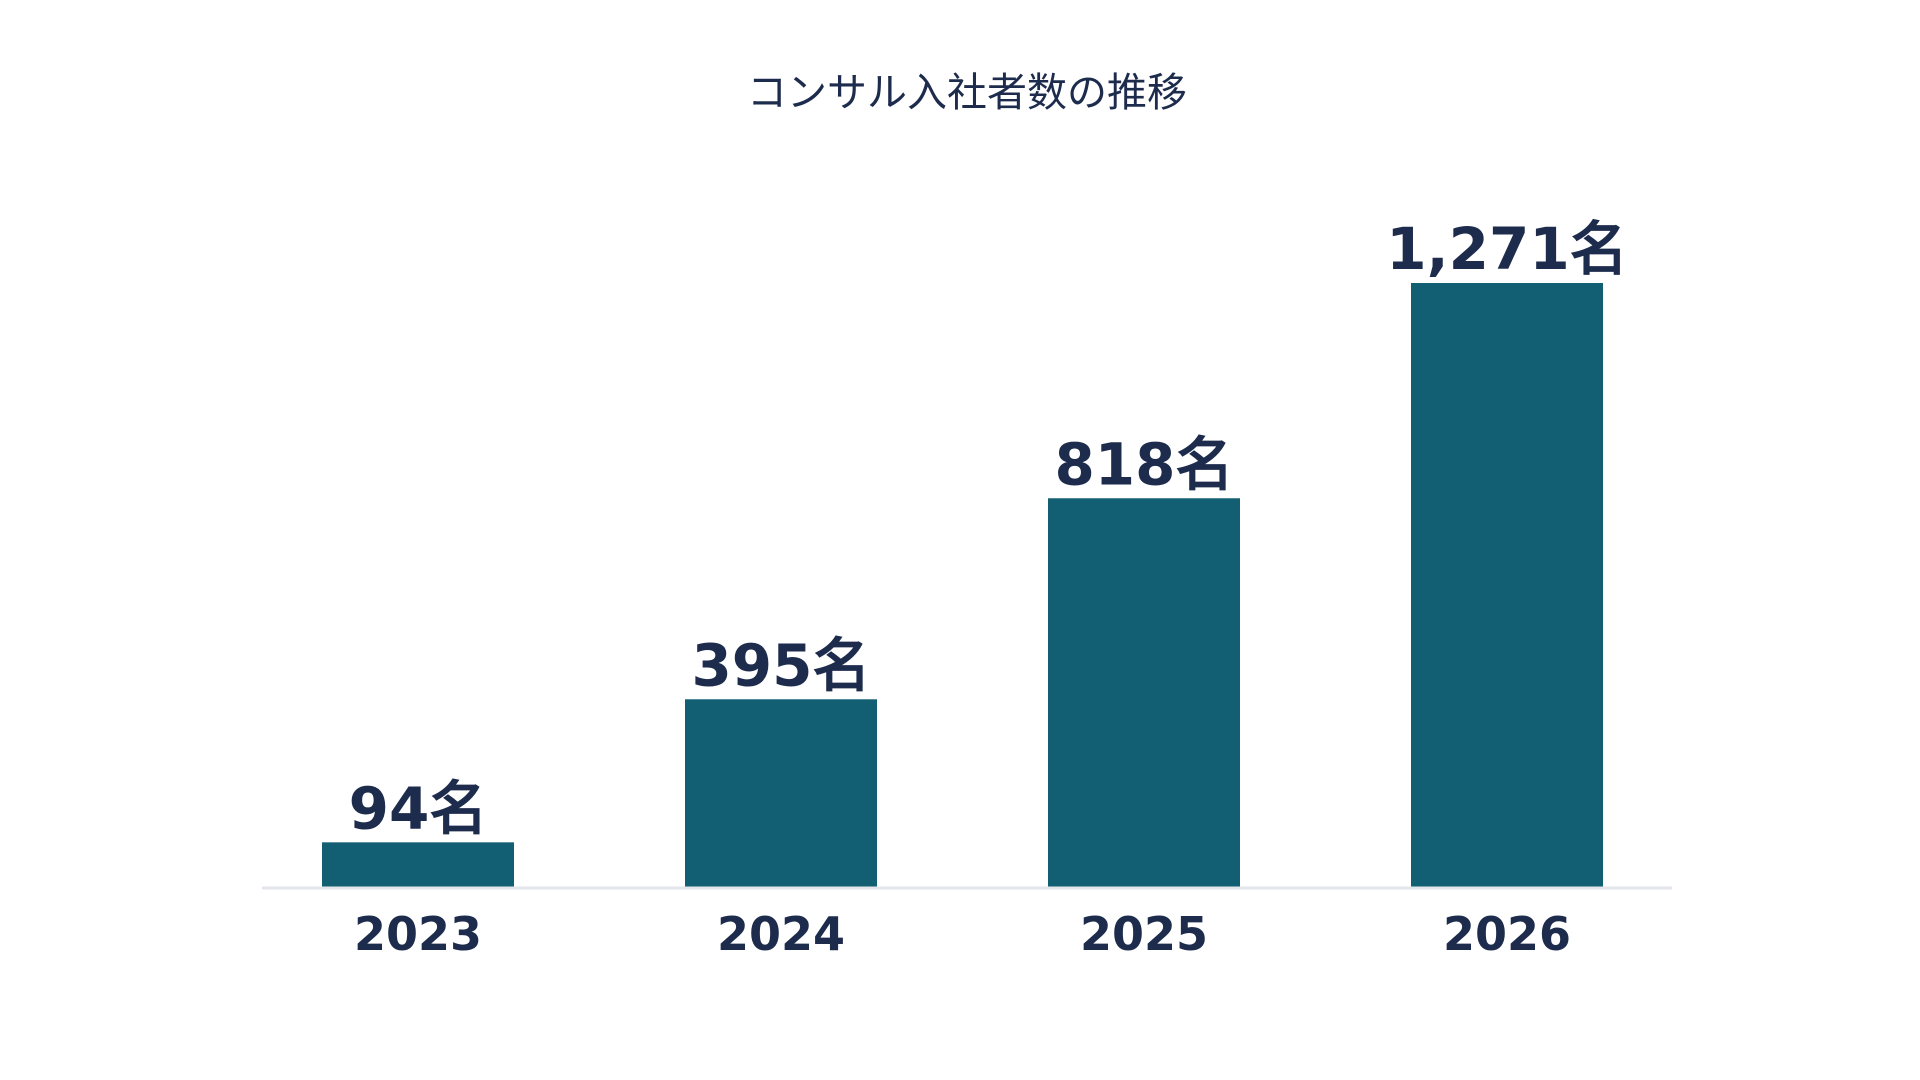 This screenshot has width=1920, height=1080. I want to click on data-label-2026: 1,271名, so click(1506, 249).